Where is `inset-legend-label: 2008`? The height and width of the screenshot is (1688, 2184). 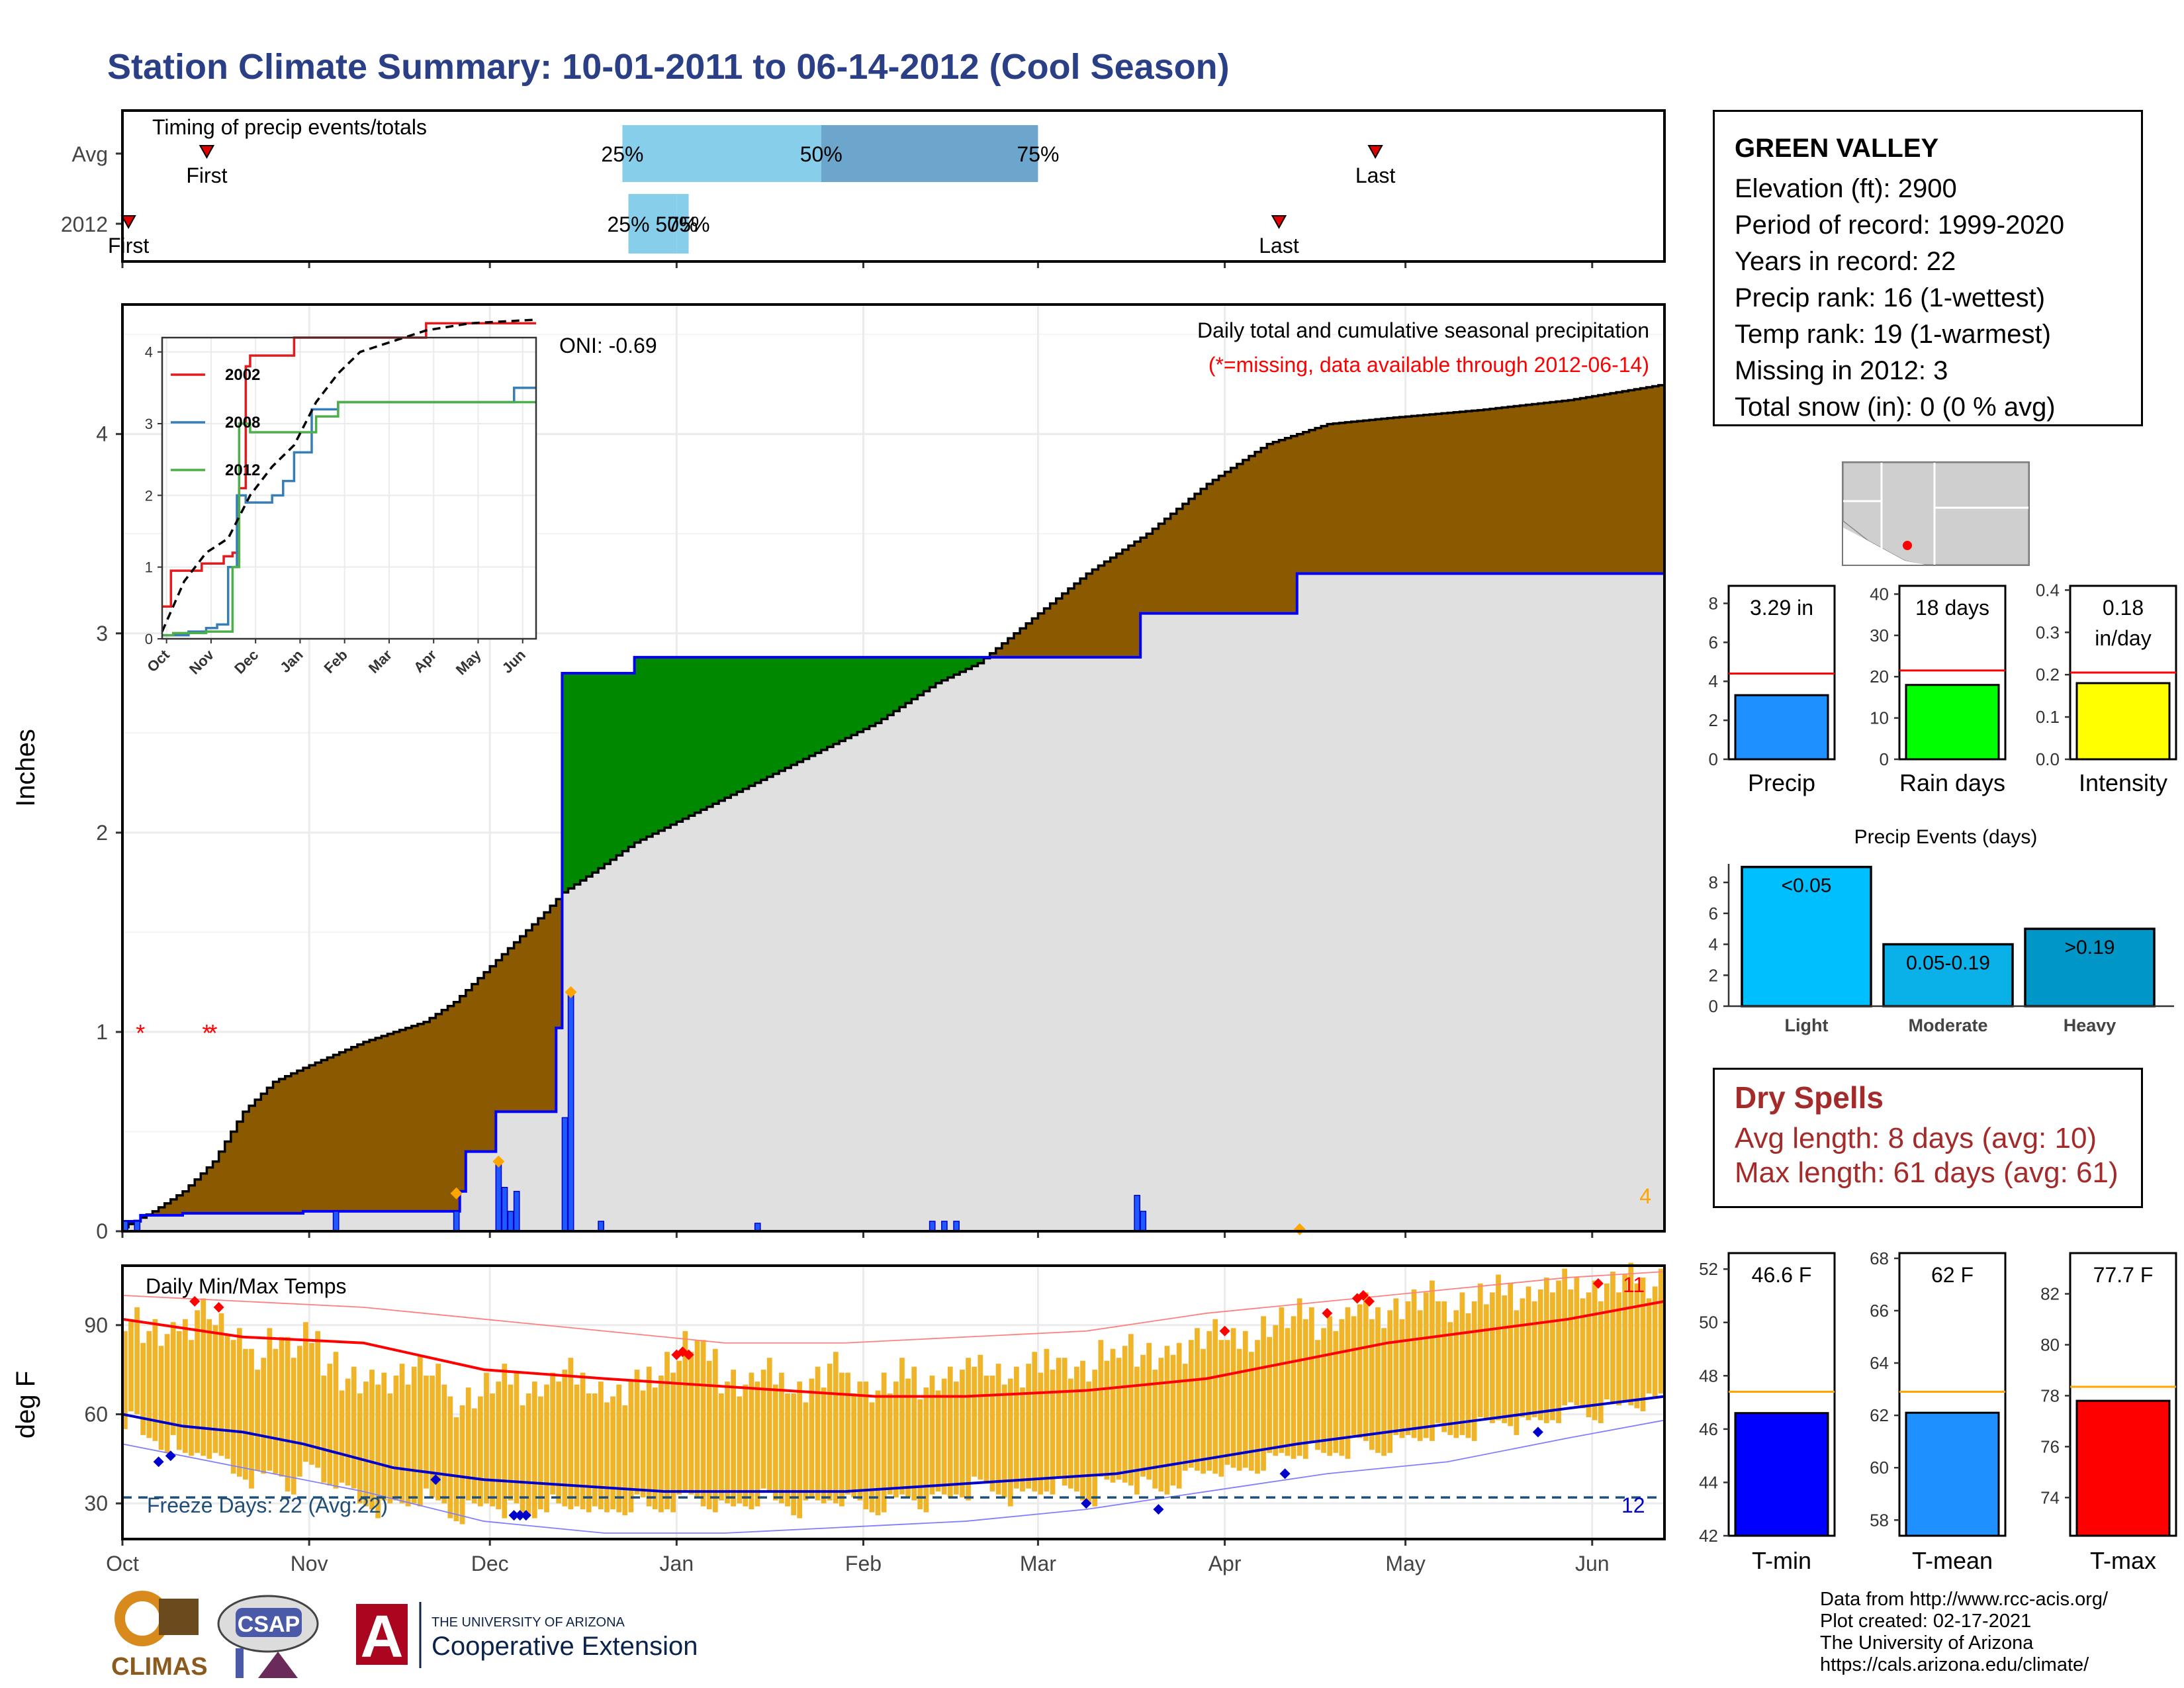
inset-legend-label: 2008 is located at coordinates (242, 423).